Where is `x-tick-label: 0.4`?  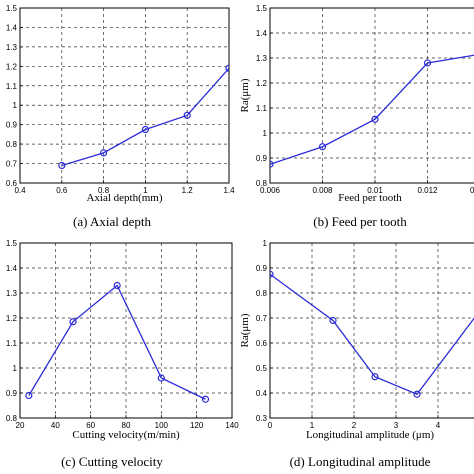 x-tick-label: 0.4 is located at coordinates (20, 190).